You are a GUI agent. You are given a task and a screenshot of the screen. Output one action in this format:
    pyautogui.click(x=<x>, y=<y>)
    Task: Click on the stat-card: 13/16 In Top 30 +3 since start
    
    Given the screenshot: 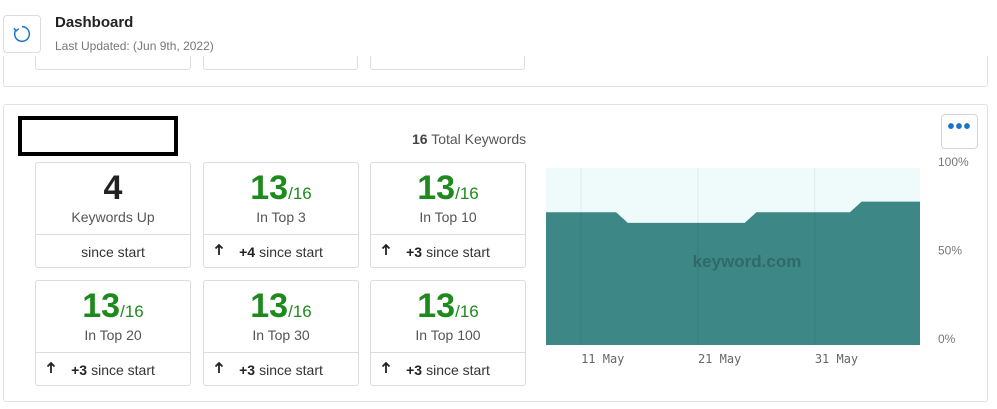 What is the action you would take?
    pyautogui.click(x=281, y=333)
    